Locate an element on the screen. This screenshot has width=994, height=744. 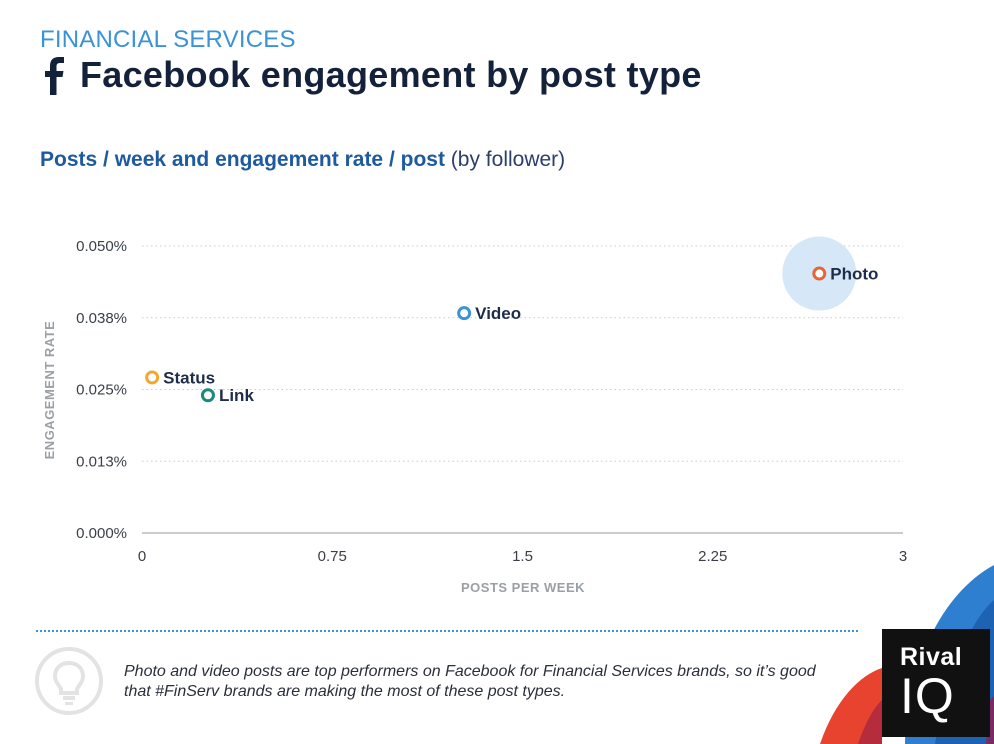
logo-text-iq: IQ is located at coordinates (927, 696).